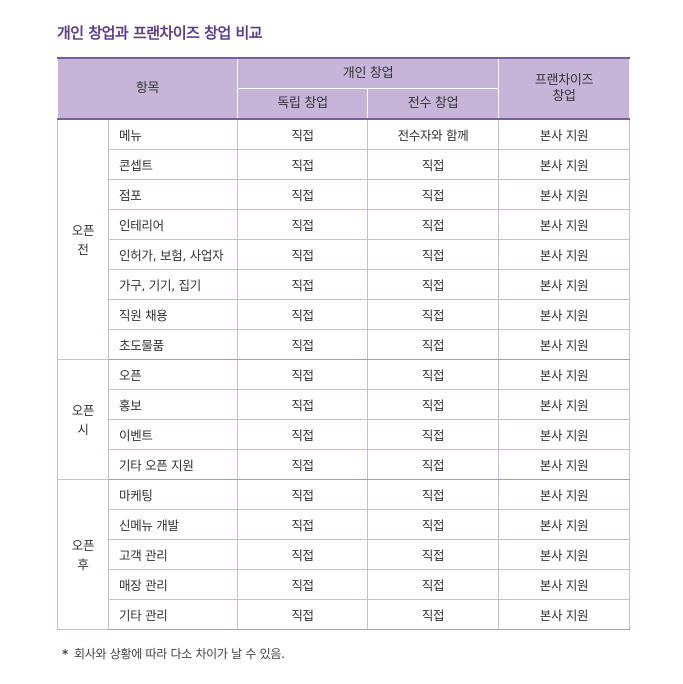 The image size is (683, 684). I want to click on item-cell: 점포, so click(173, 194).